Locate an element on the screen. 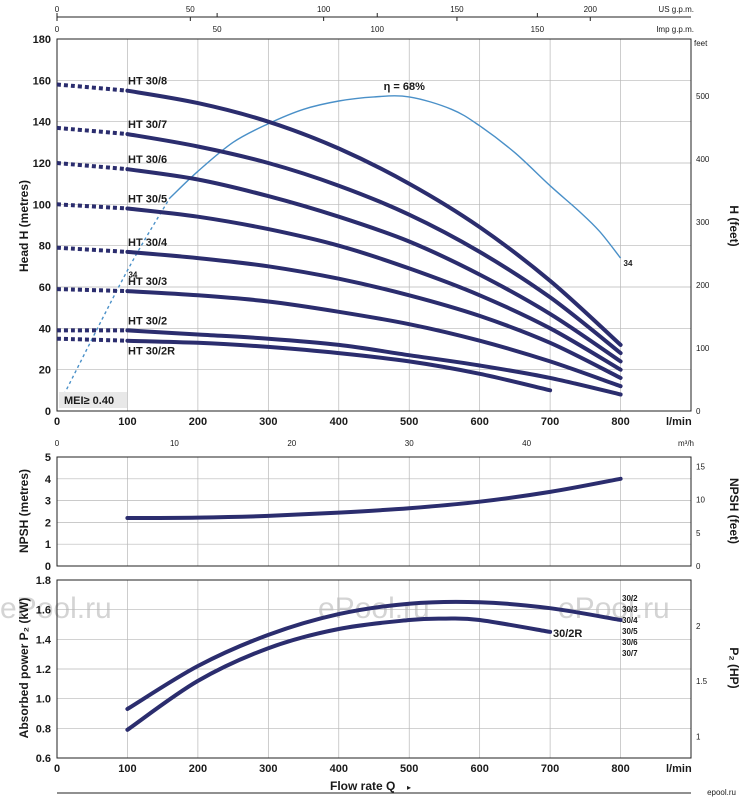 The width and height of the screenshot is (741, 798). power-curve-label: 30/7 is located at coordinates (630, 653).